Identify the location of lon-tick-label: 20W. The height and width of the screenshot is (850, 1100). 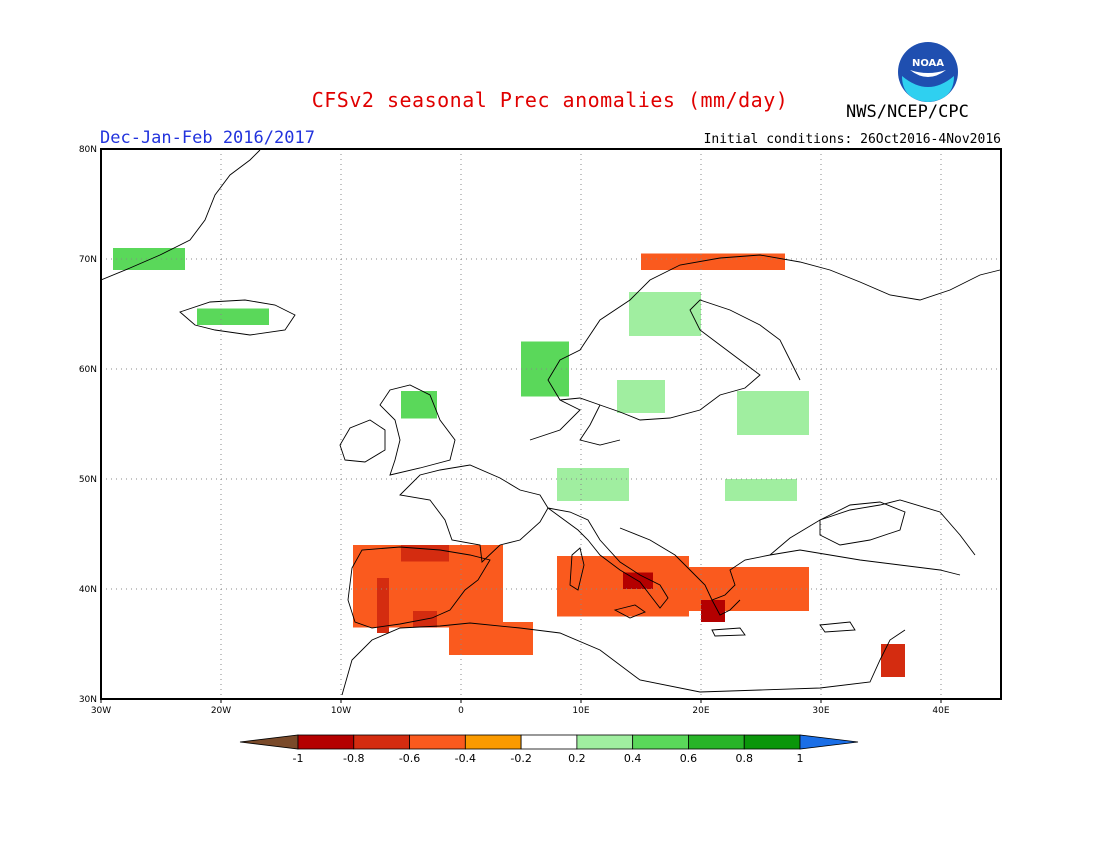
(221, 711).